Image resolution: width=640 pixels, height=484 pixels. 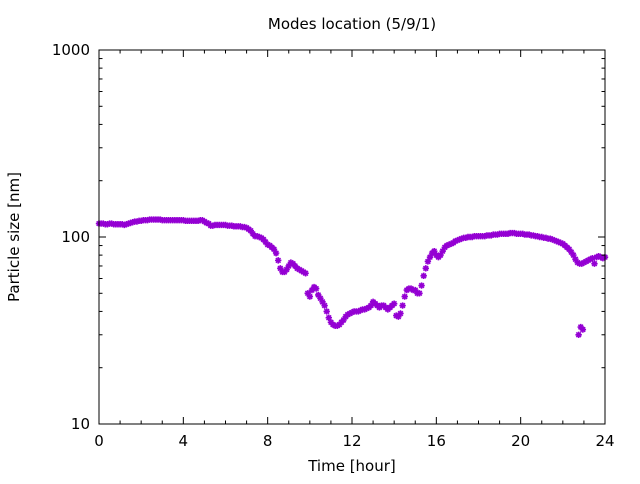 I want to click on y-axis-label: Particle size [nm], so click(x=14, y=237).